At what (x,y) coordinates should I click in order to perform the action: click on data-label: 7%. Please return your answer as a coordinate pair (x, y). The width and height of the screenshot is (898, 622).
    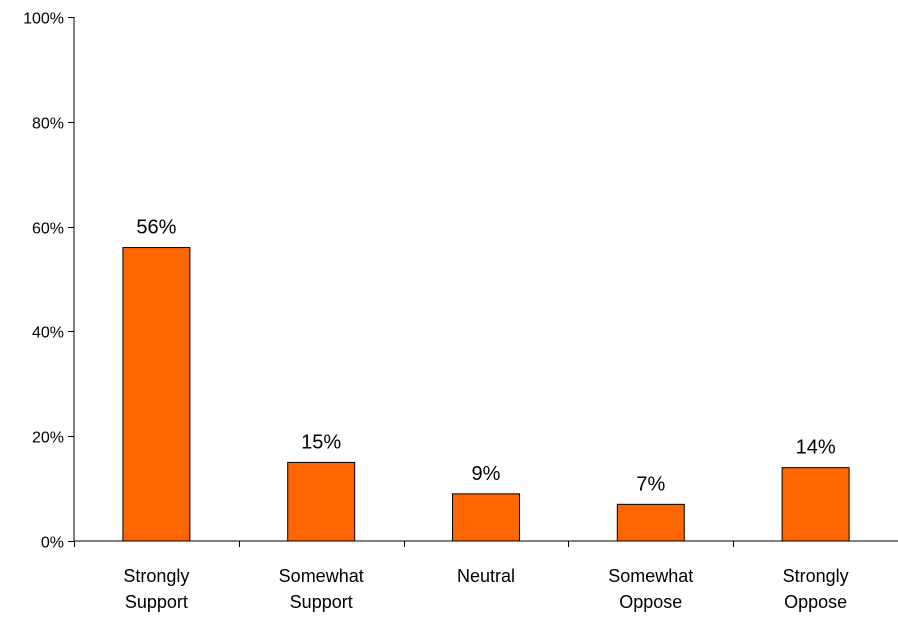
    Looking at the image, I should click on (650, 484).